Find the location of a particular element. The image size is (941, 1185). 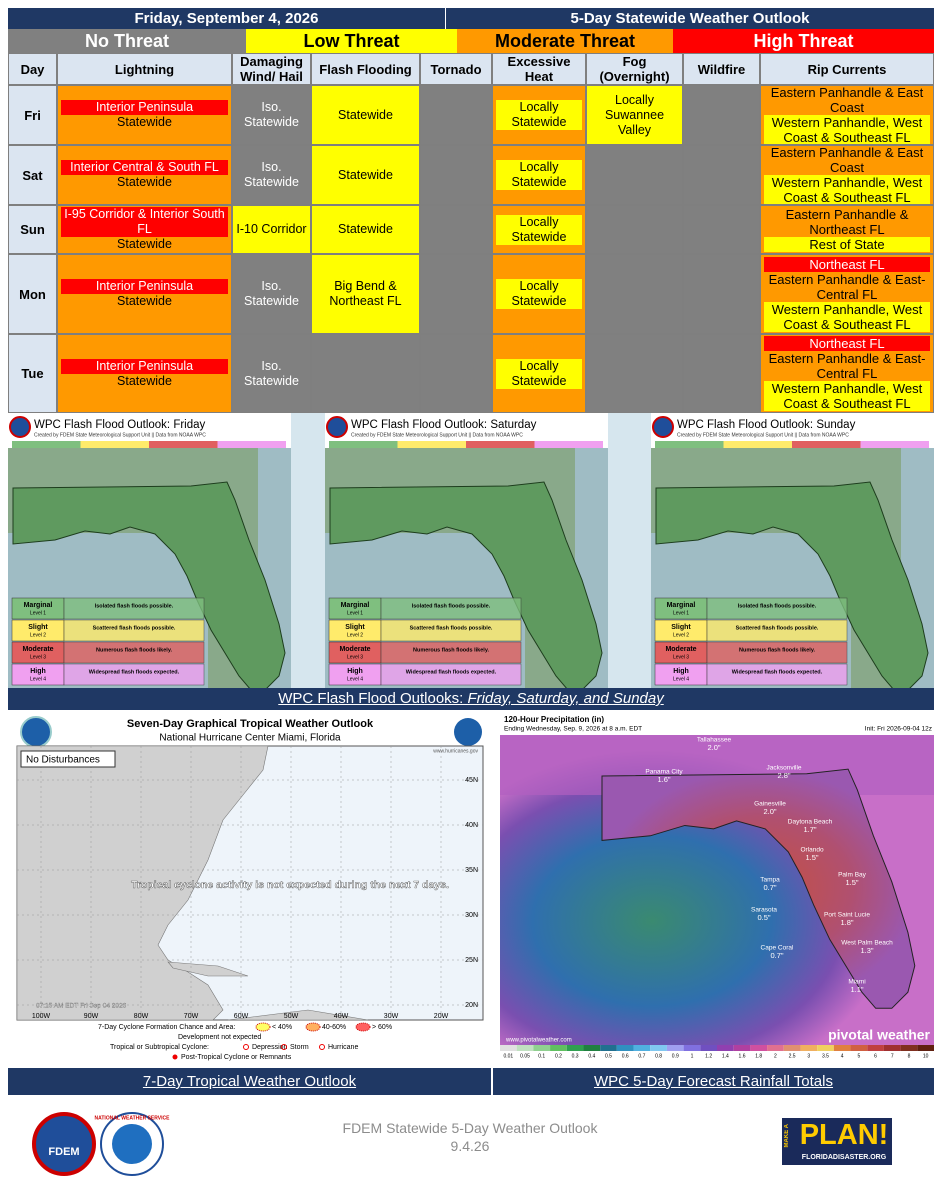

city-name: Palm Bay is located at coordinates (852, 875).